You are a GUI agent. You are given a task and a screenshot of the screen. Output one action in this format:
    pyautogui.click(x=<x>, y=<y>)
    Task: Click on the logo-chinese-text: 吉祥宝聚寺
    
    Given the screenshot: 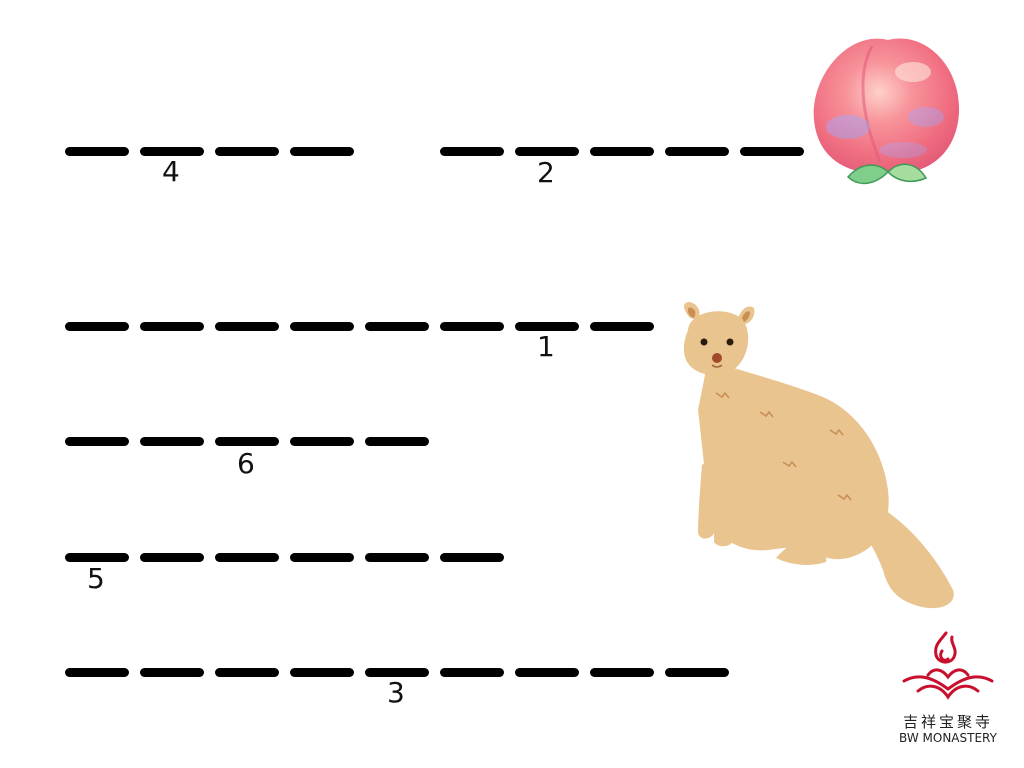 What is the action you would take?
    pyautogui.click(x=947, y=722)
    